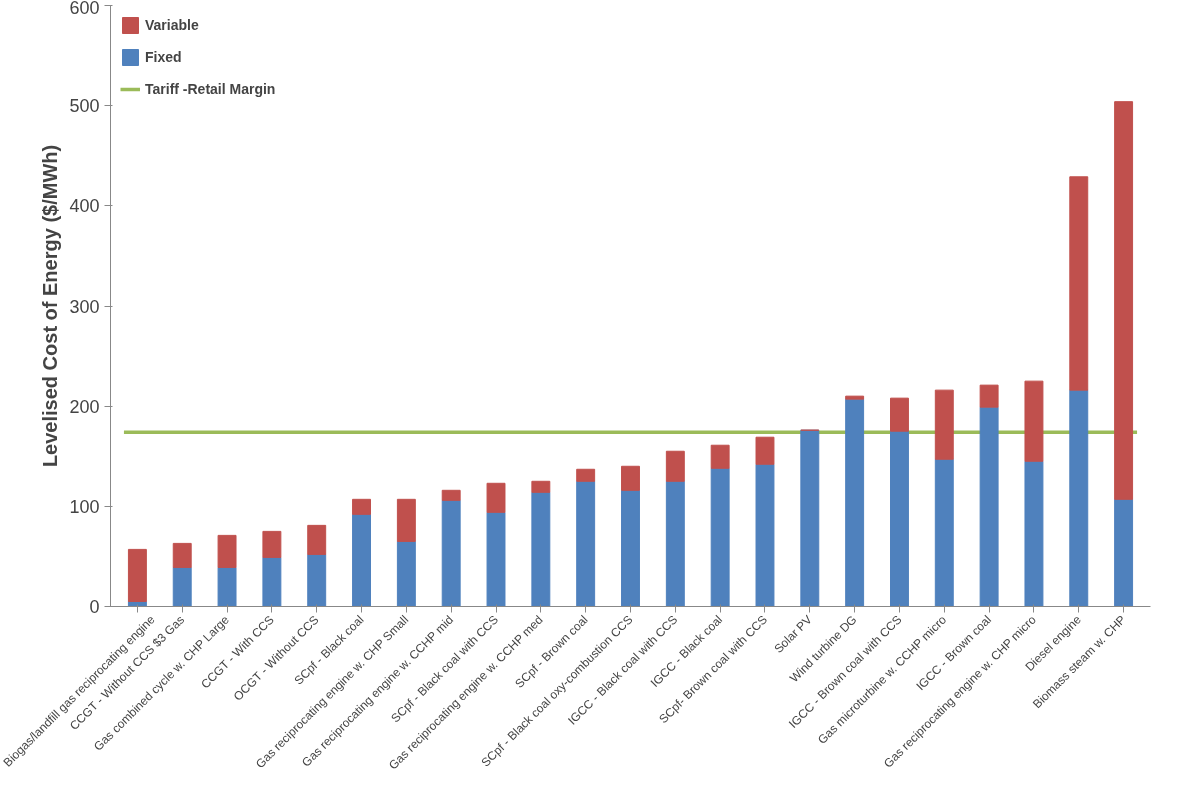  I want to click on y-tick-label: 0, so click(94, 607).